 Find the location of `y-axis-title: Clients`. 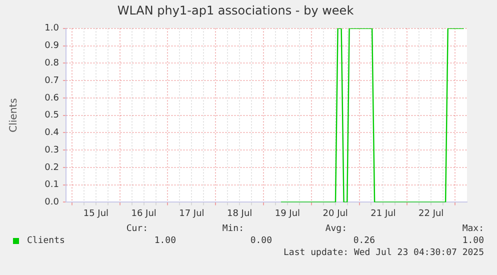

y-axis-title: Clients is located at coordinates (14, 115).